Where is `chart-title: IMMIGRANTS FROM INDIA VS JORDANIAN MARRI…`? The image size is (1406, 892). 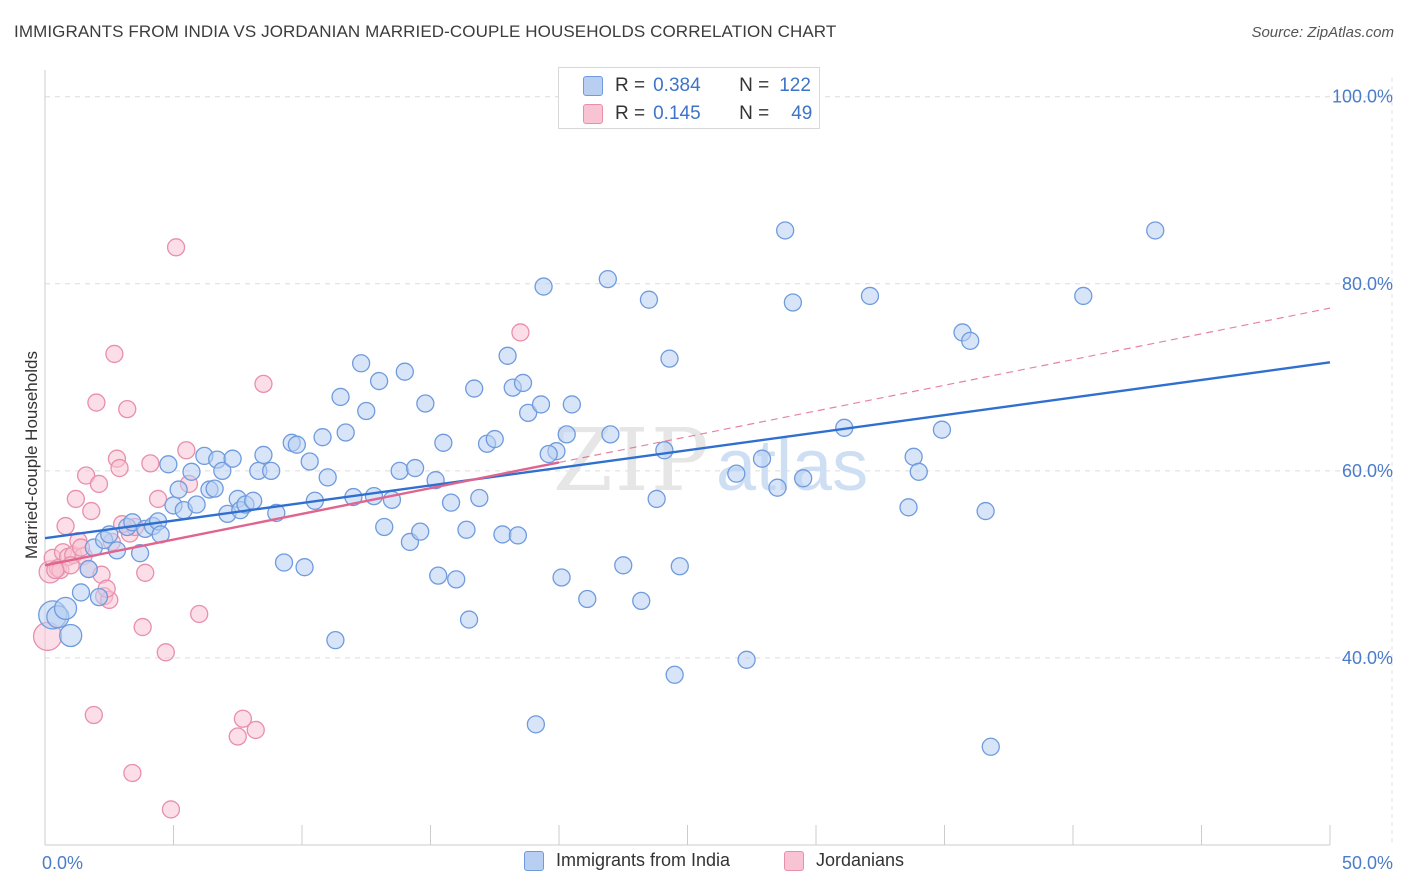 chart-title: IMMIGRANTS FROM INDIA VS JORDANIAN MARRI… is located at coordinates (425, 31).